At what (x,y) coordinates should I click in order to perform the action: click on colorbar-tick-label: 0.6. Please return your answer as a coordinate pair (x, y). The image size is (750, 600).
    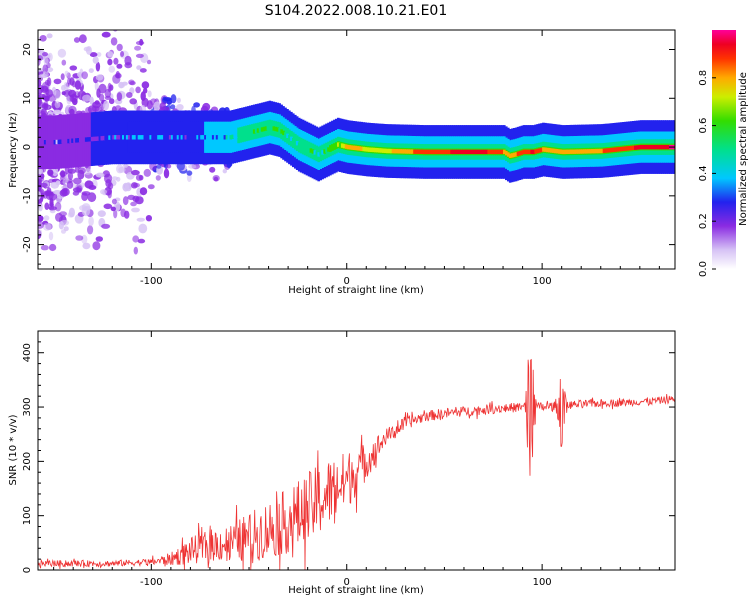
    Looking at the image, I should click on (703, 126).